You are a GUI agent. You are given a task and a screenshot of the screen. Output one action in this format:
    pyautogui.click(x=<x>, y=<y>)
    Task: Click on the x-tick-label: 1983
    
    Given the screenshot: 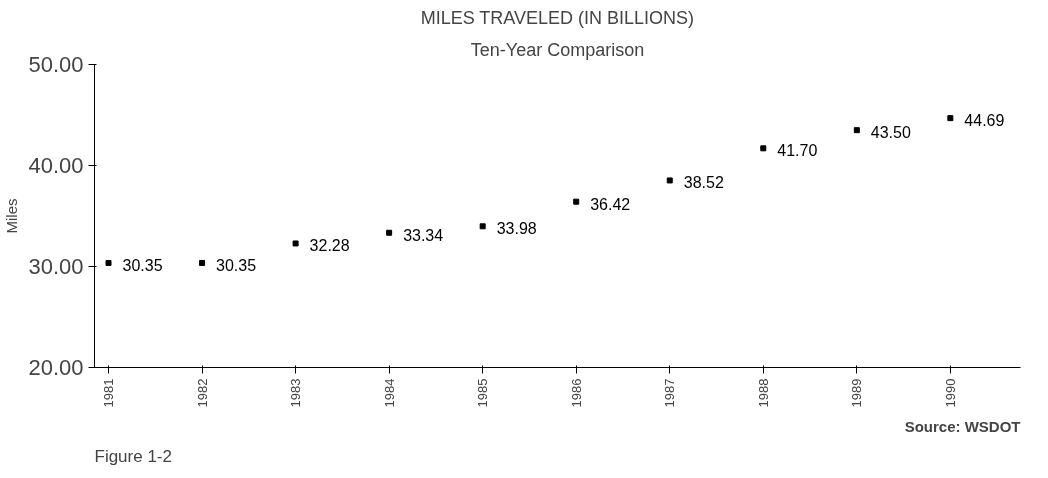 What is the action you would take?
    pyautogui.click(x=296, y=393)
    